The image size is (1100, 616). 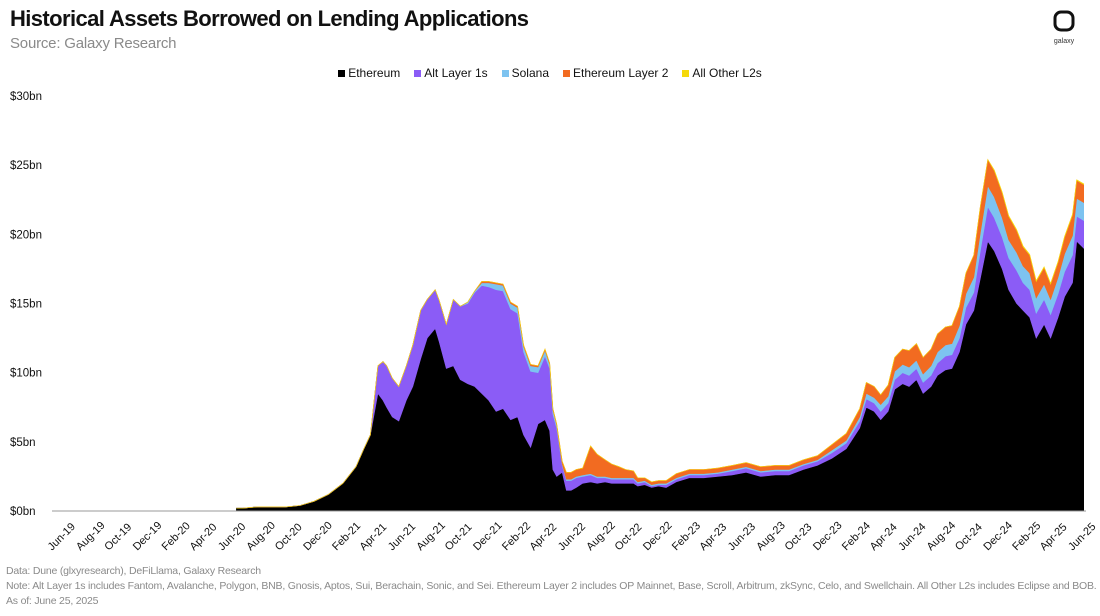 What do you see at coordinates (93, 43) in the screenshot?
I see `chart-subtitle: Source: Galaxy Research` at bounding box center [93, 43].